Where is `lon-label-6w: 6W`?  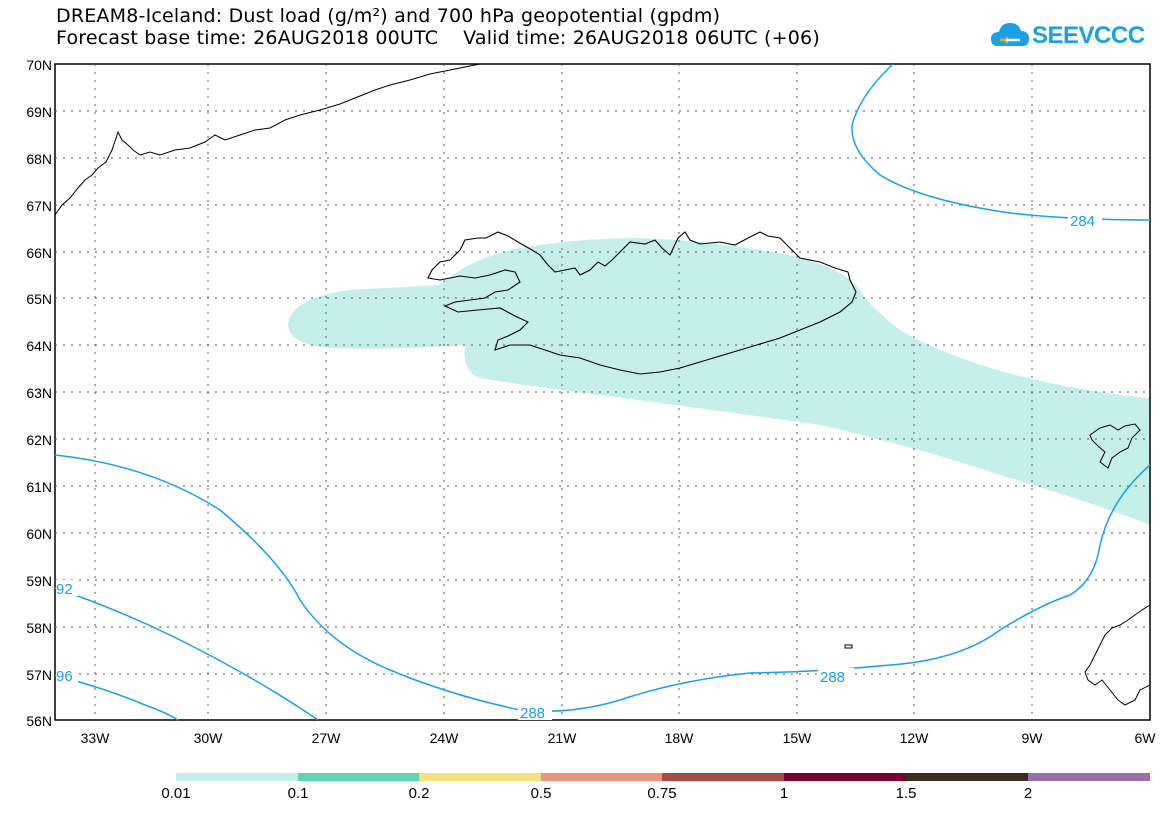 lon-label-6w: 6W is located at coordinates (1145, 738).